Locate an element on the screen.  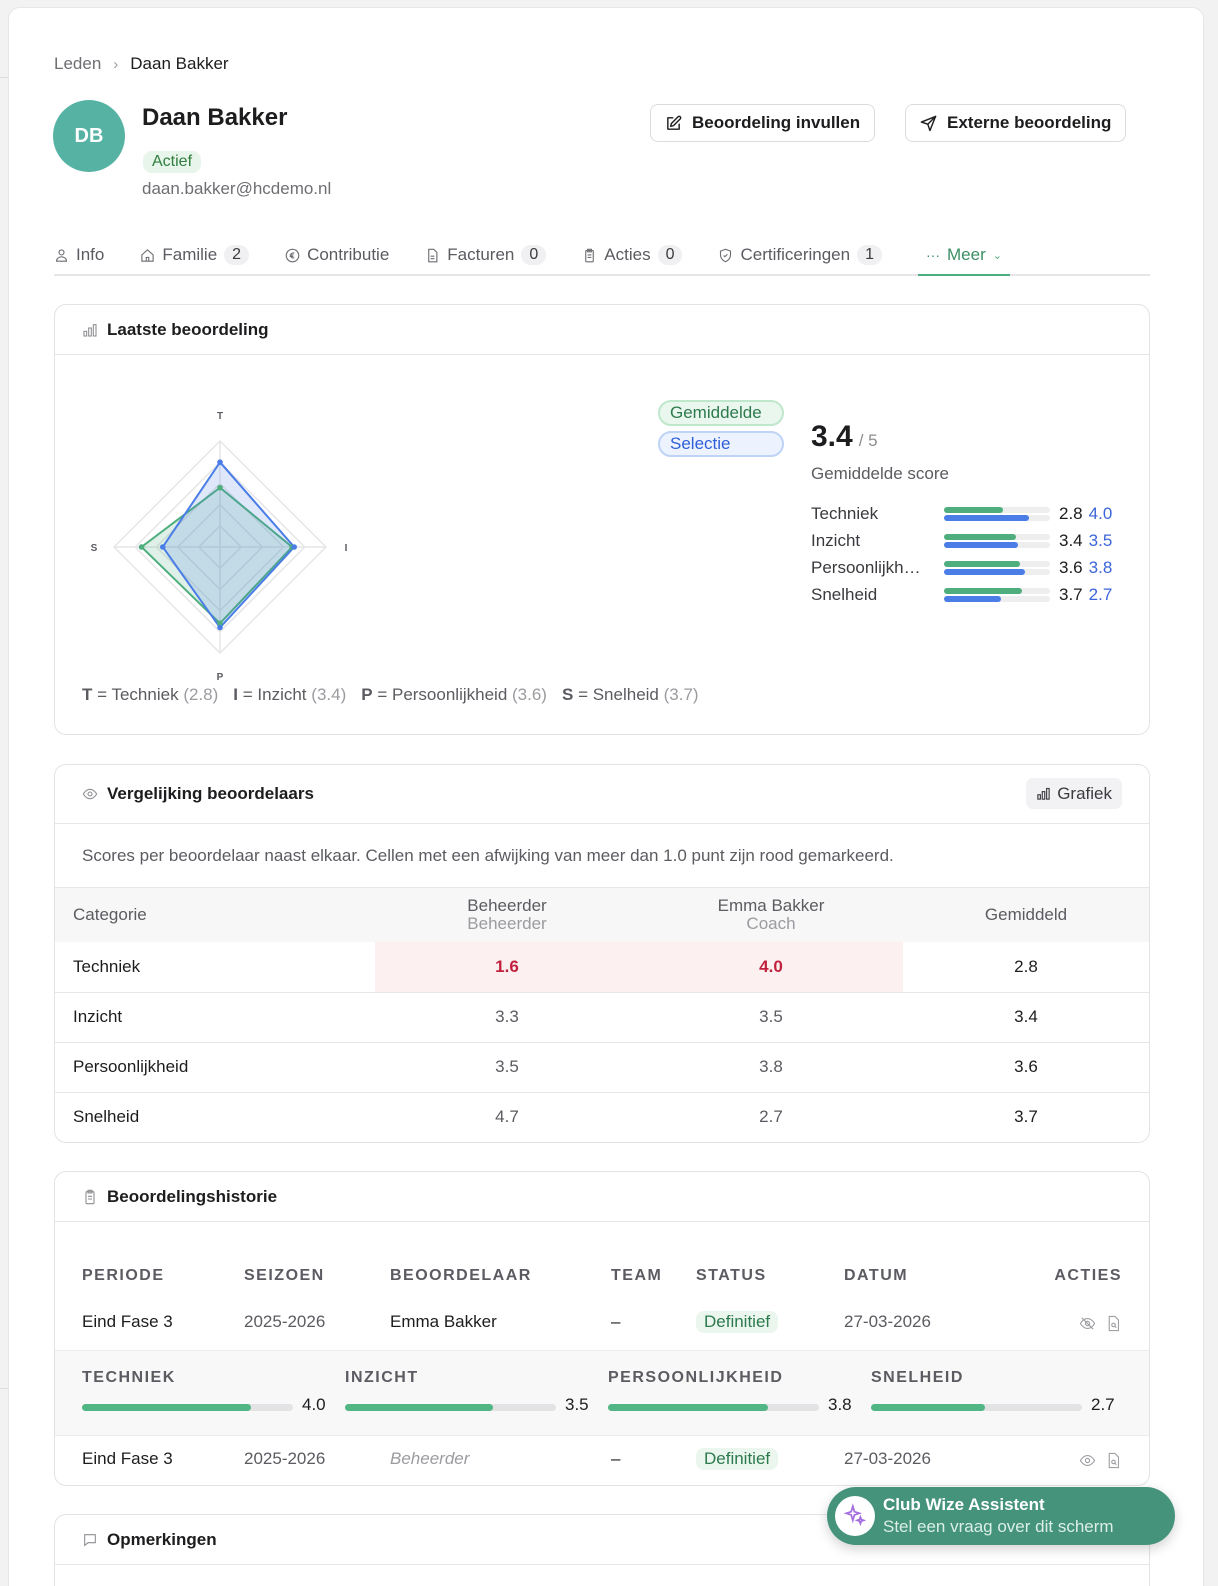
axis-label-p: P is located at coordinates (220, 677).